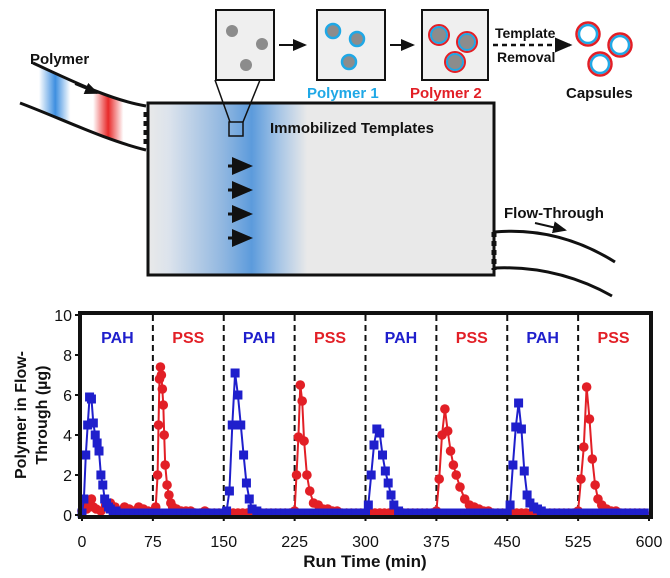 The width and height of the screenshot is (670, 578). What do you see at coordinates (42, 415) in the screenshot?
I see `y-axis-title-line2: Through (µg)` at bounding box center [42, 415].